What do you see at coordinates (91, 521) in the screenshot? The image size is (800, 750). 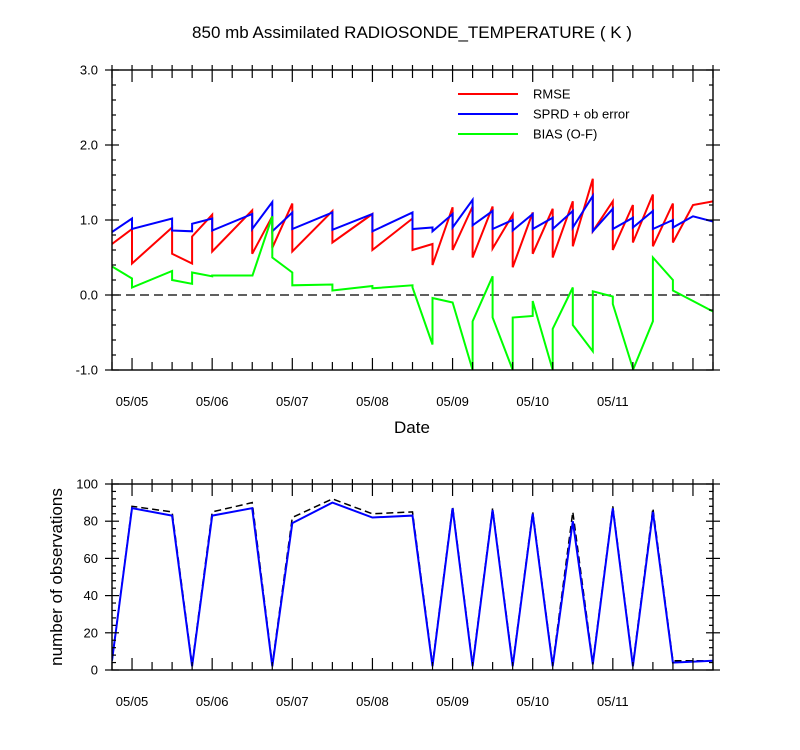 I see `y-tick-label: 80` at bounding box center [91, 521].